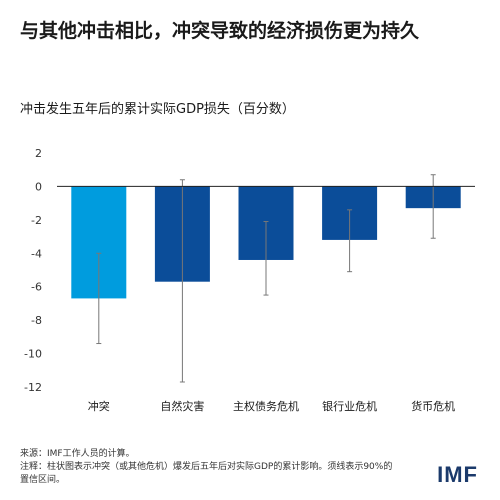  I want to click on imf-logo: IMF, so click(457, 474).